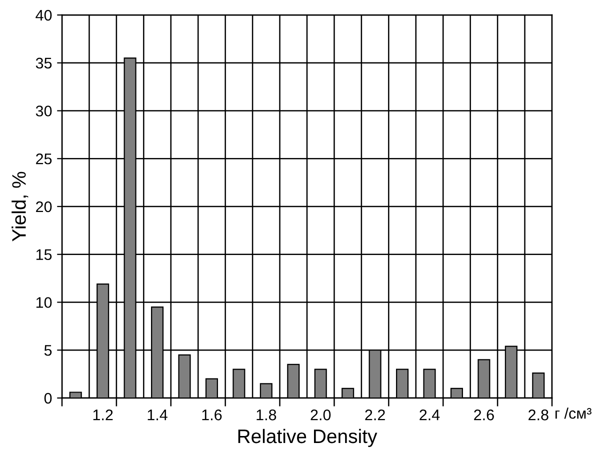 The height and width of the screenshot is (452, 604). What do you see at coordinates (44, 111) in the screenshot?
I see `y-tick-label: 30` at bounding box center [44, 111].